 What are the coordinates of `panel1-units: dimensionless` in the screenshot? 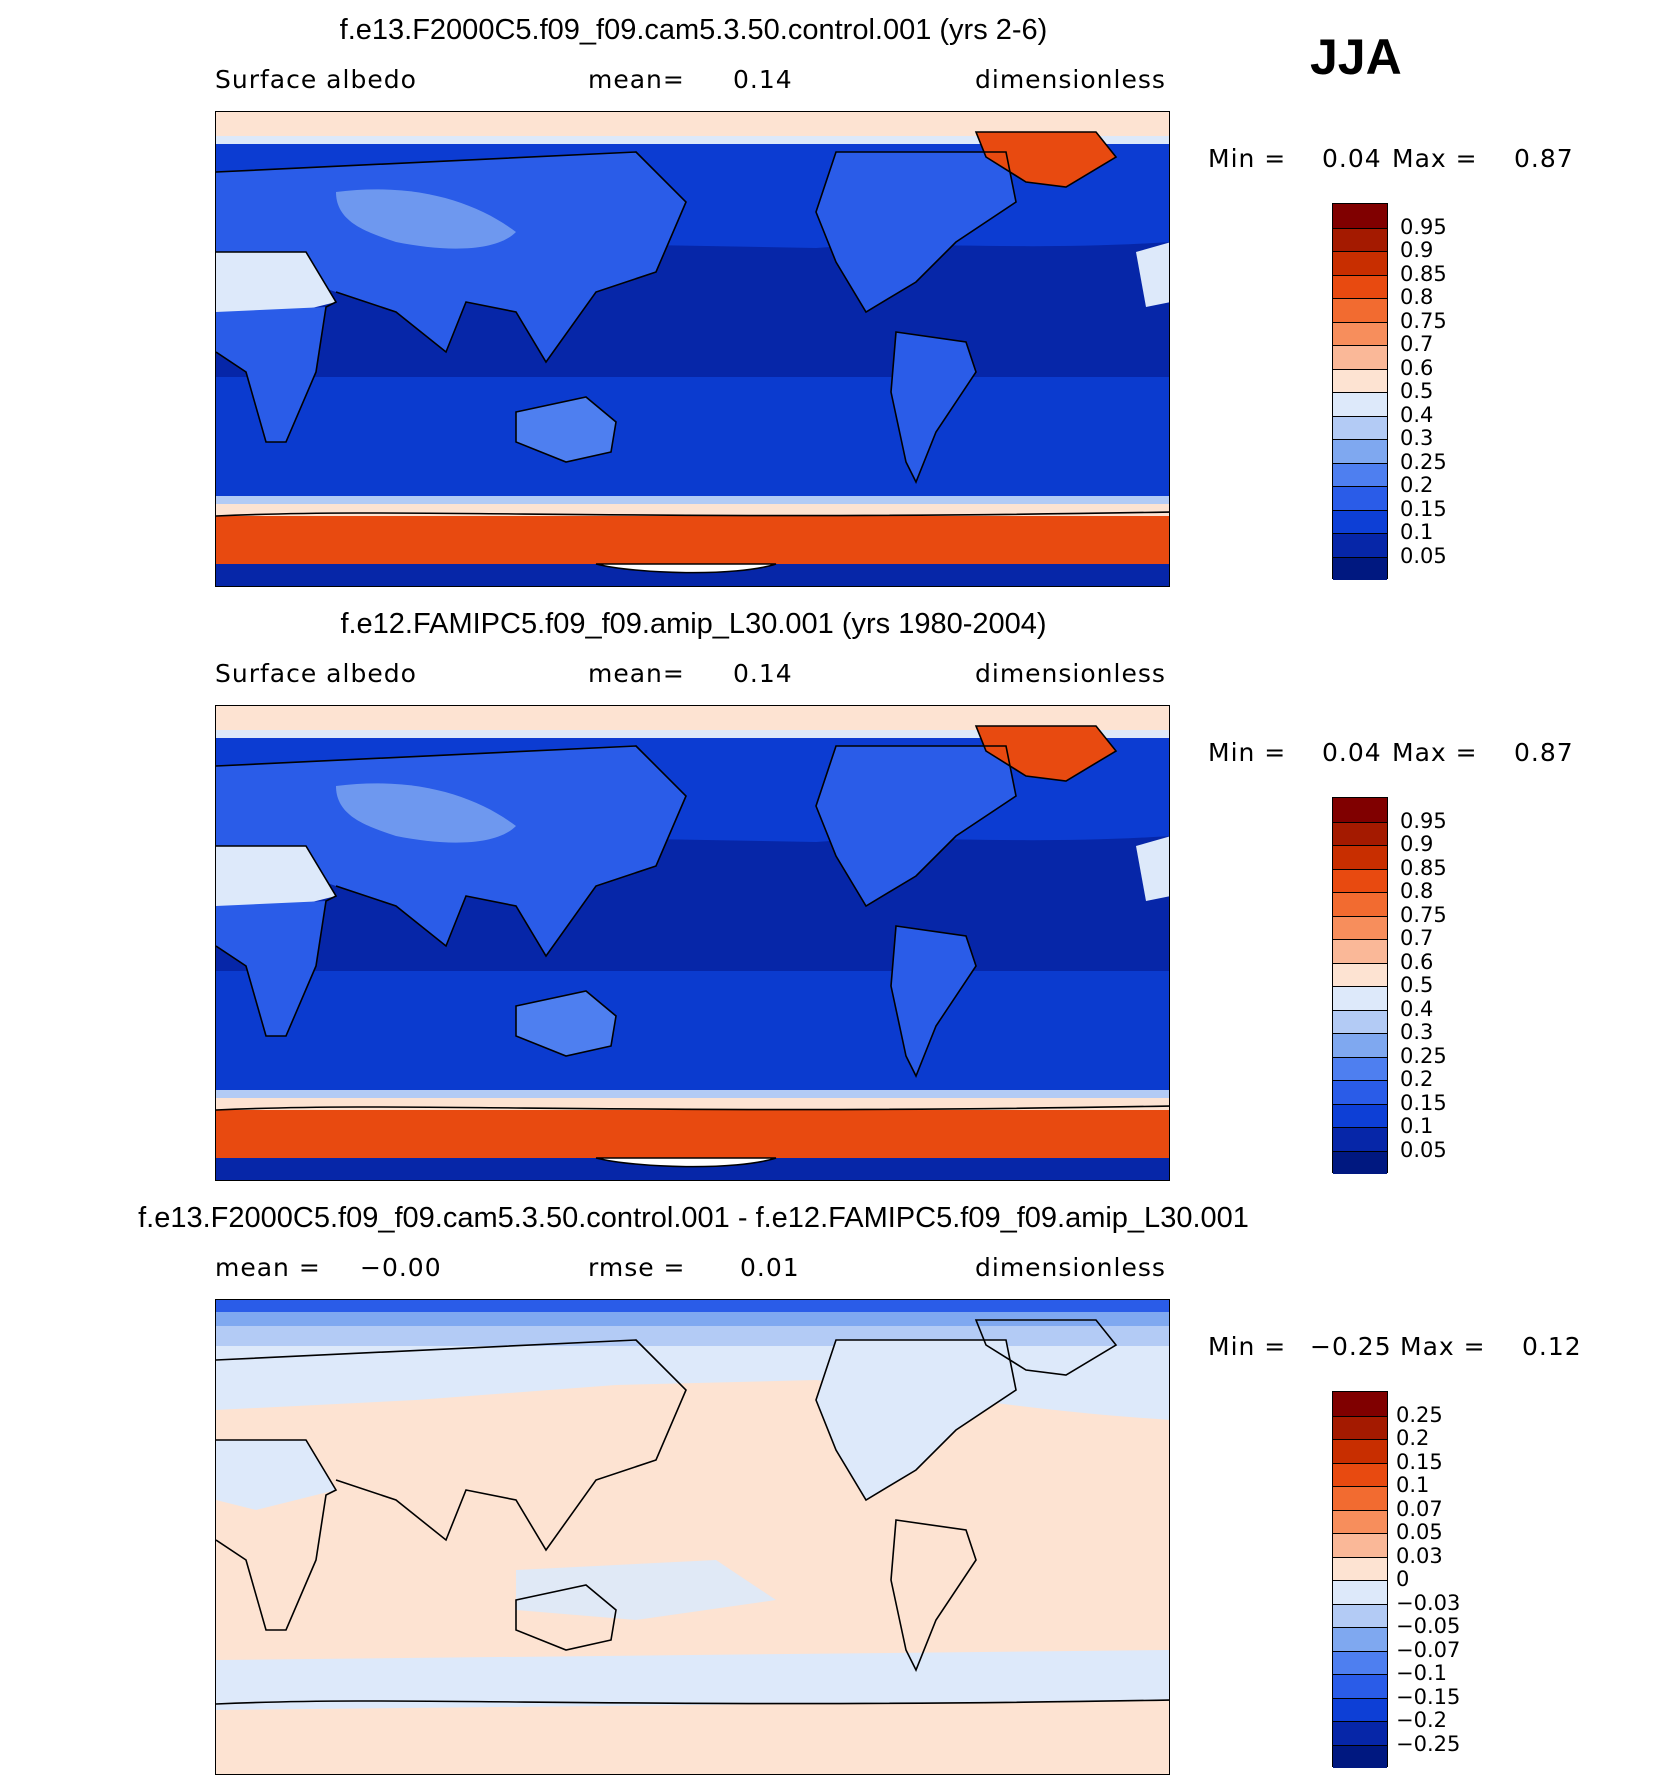 It's located at (1070, 79).